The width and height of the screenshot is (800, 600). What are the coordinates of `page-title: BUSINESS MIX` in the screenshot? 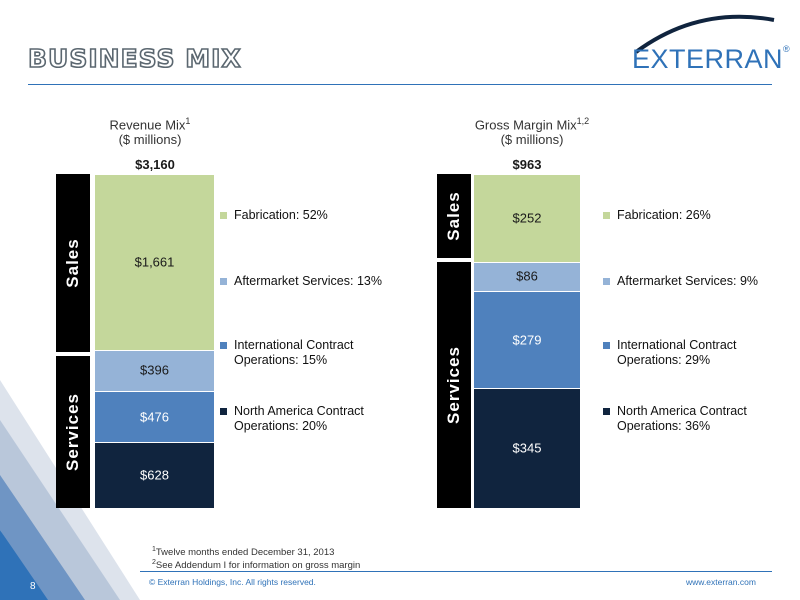 It's located at (134, 58).